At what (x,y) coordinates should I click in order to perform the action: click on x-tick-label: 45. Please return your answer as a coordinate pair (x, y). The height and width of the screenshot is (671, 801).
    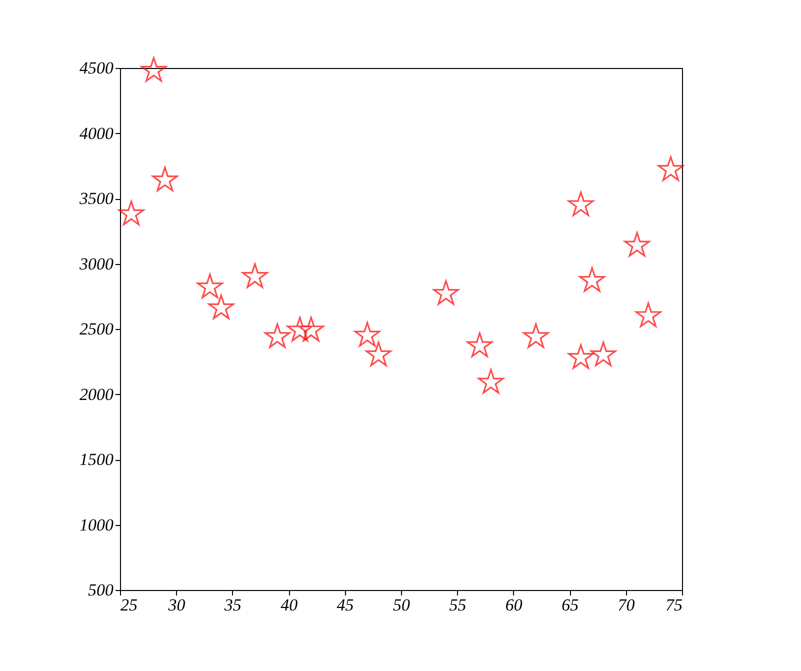
    Looking at the image, I should click on (345, 605).